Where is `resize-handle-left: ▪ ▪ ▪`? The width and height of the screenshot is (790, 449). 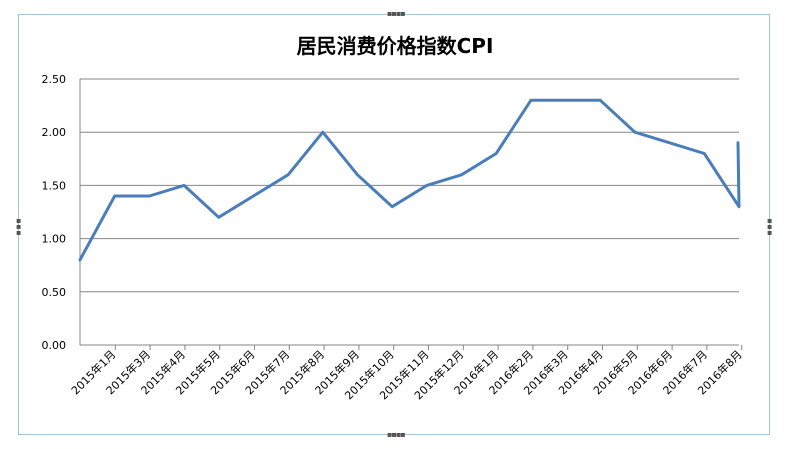
resize-handle-left: ▪ ▪ ▪ is located at coordinates (18, 226).